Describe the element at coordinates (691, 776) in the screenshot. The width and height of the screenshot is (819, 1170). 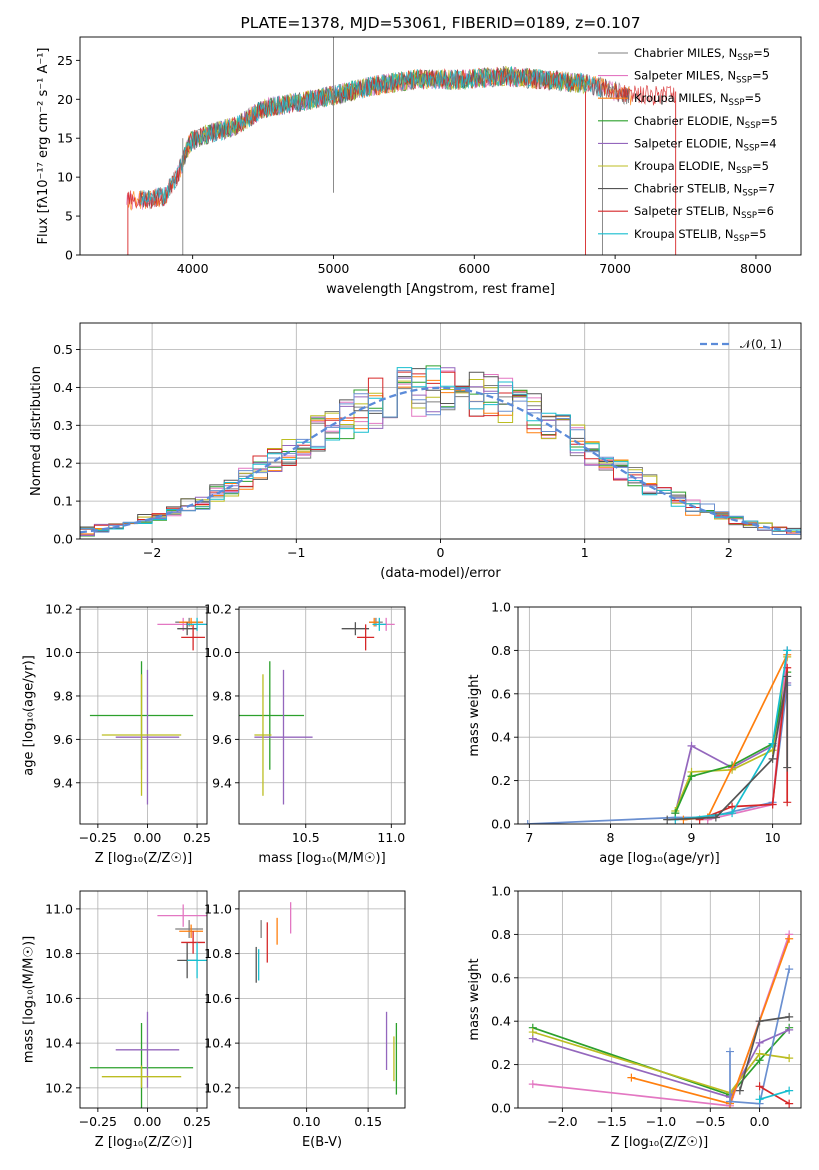
I see `weight-marker-chabrier_elodie` at that location.